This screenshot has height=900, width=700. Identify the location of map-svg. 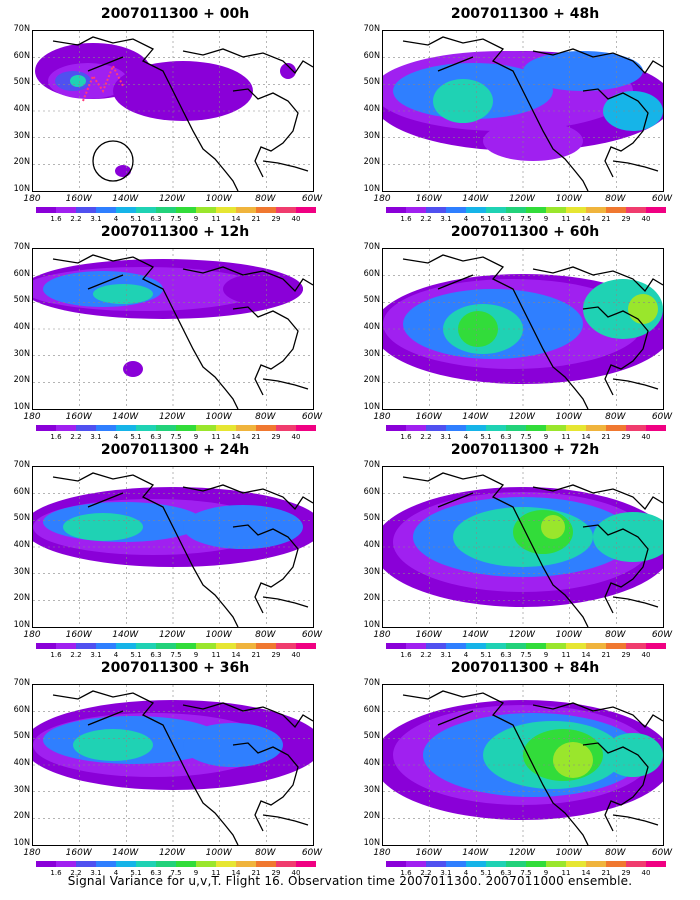
(173, 765).